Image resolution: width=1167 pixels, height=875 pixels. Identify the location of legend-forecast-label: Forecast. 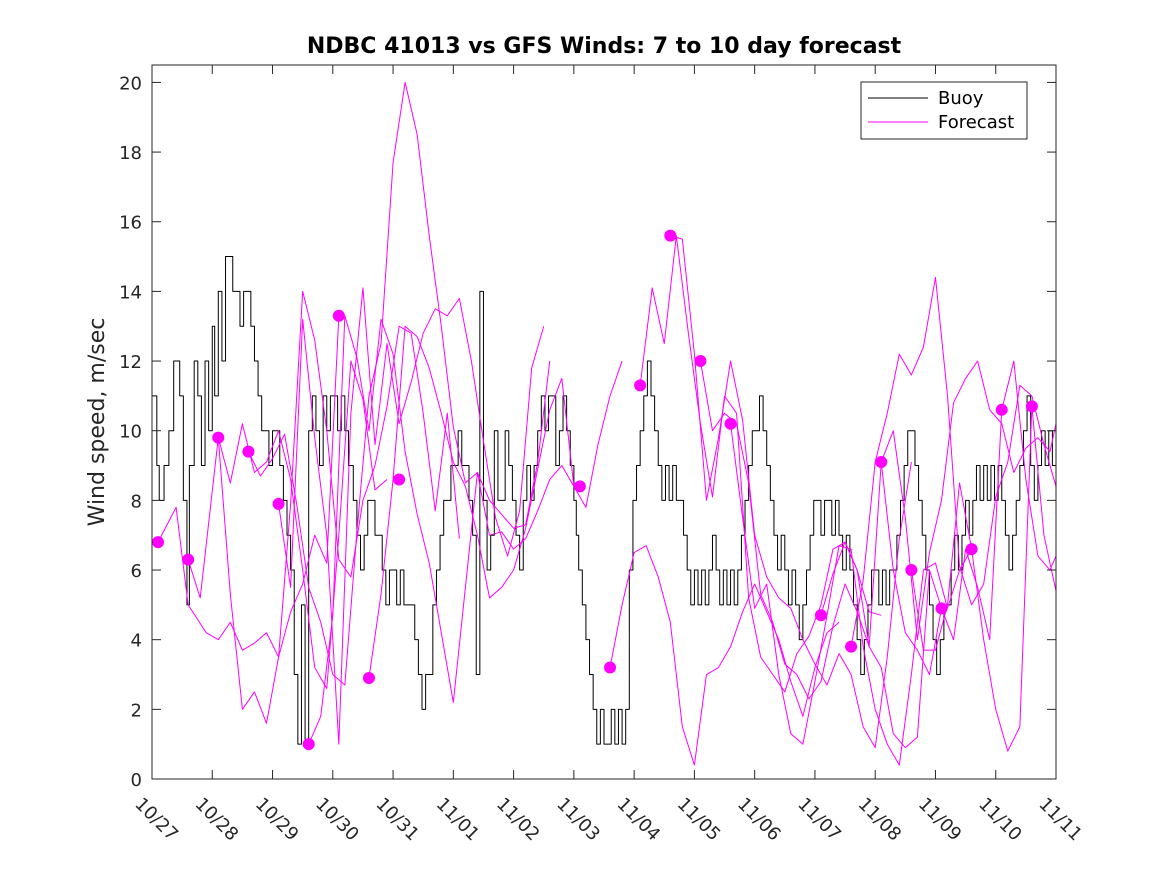
(976, 122).